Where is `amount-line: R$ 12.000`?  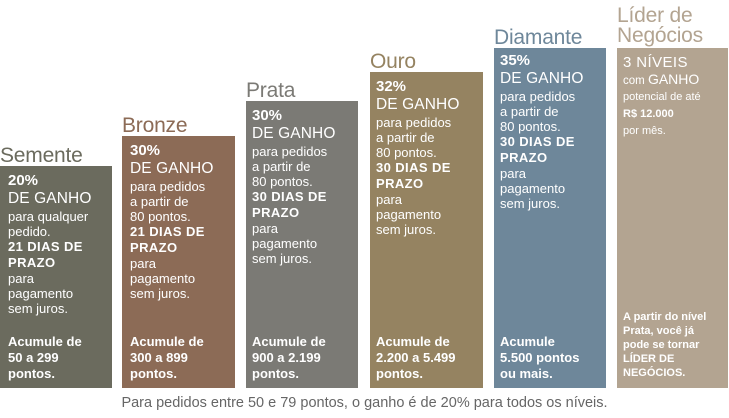
amount-line: R$ 12.000 is located at coordinates (673, 114).